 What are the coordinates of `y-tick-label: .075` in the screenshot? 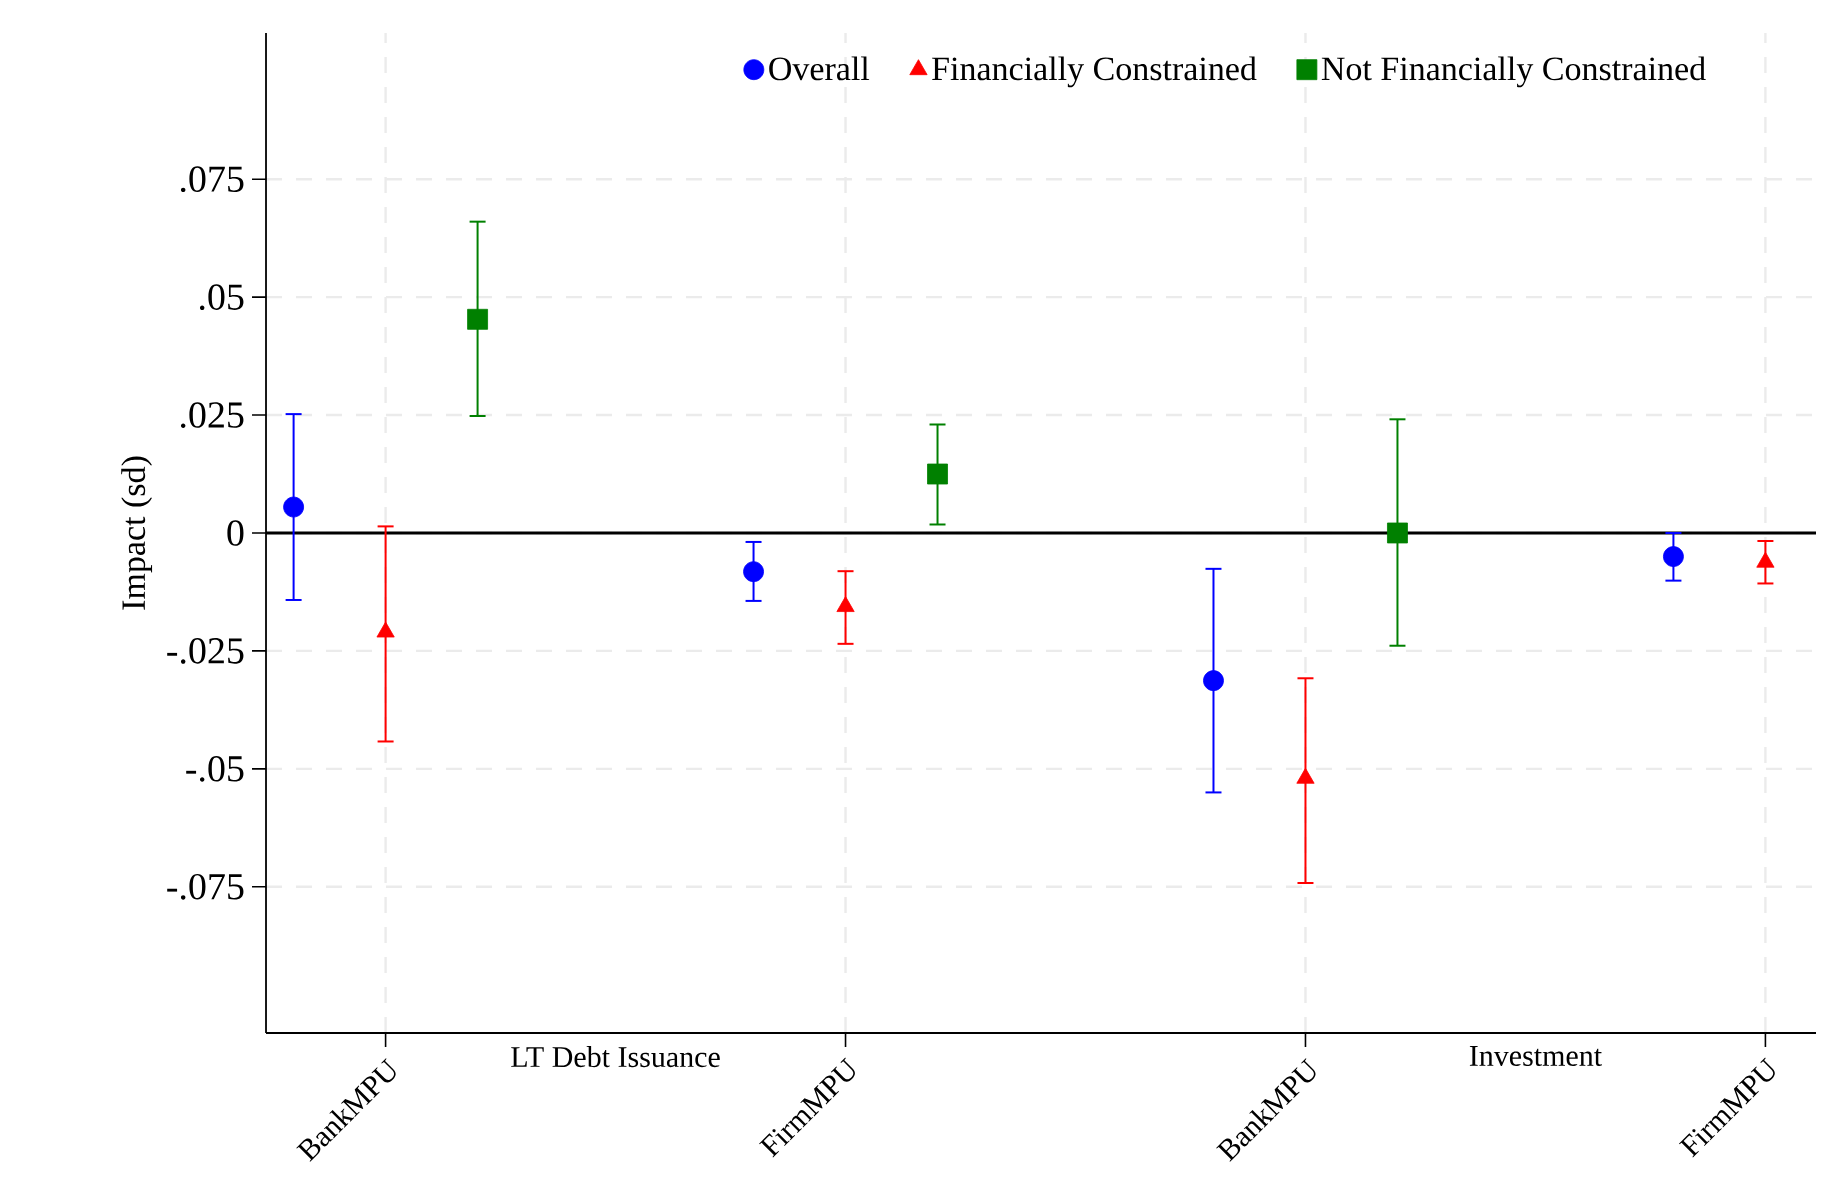 It's located at (212, 179).